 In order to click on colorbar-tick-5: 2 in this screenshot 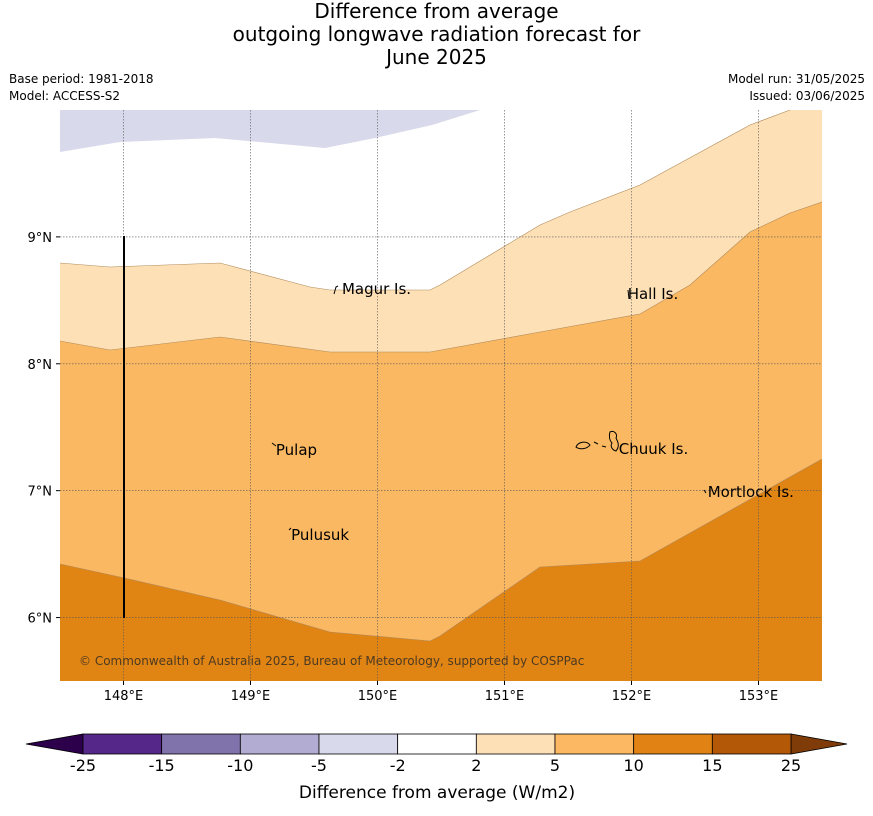, I will do `click(476, 765)`.